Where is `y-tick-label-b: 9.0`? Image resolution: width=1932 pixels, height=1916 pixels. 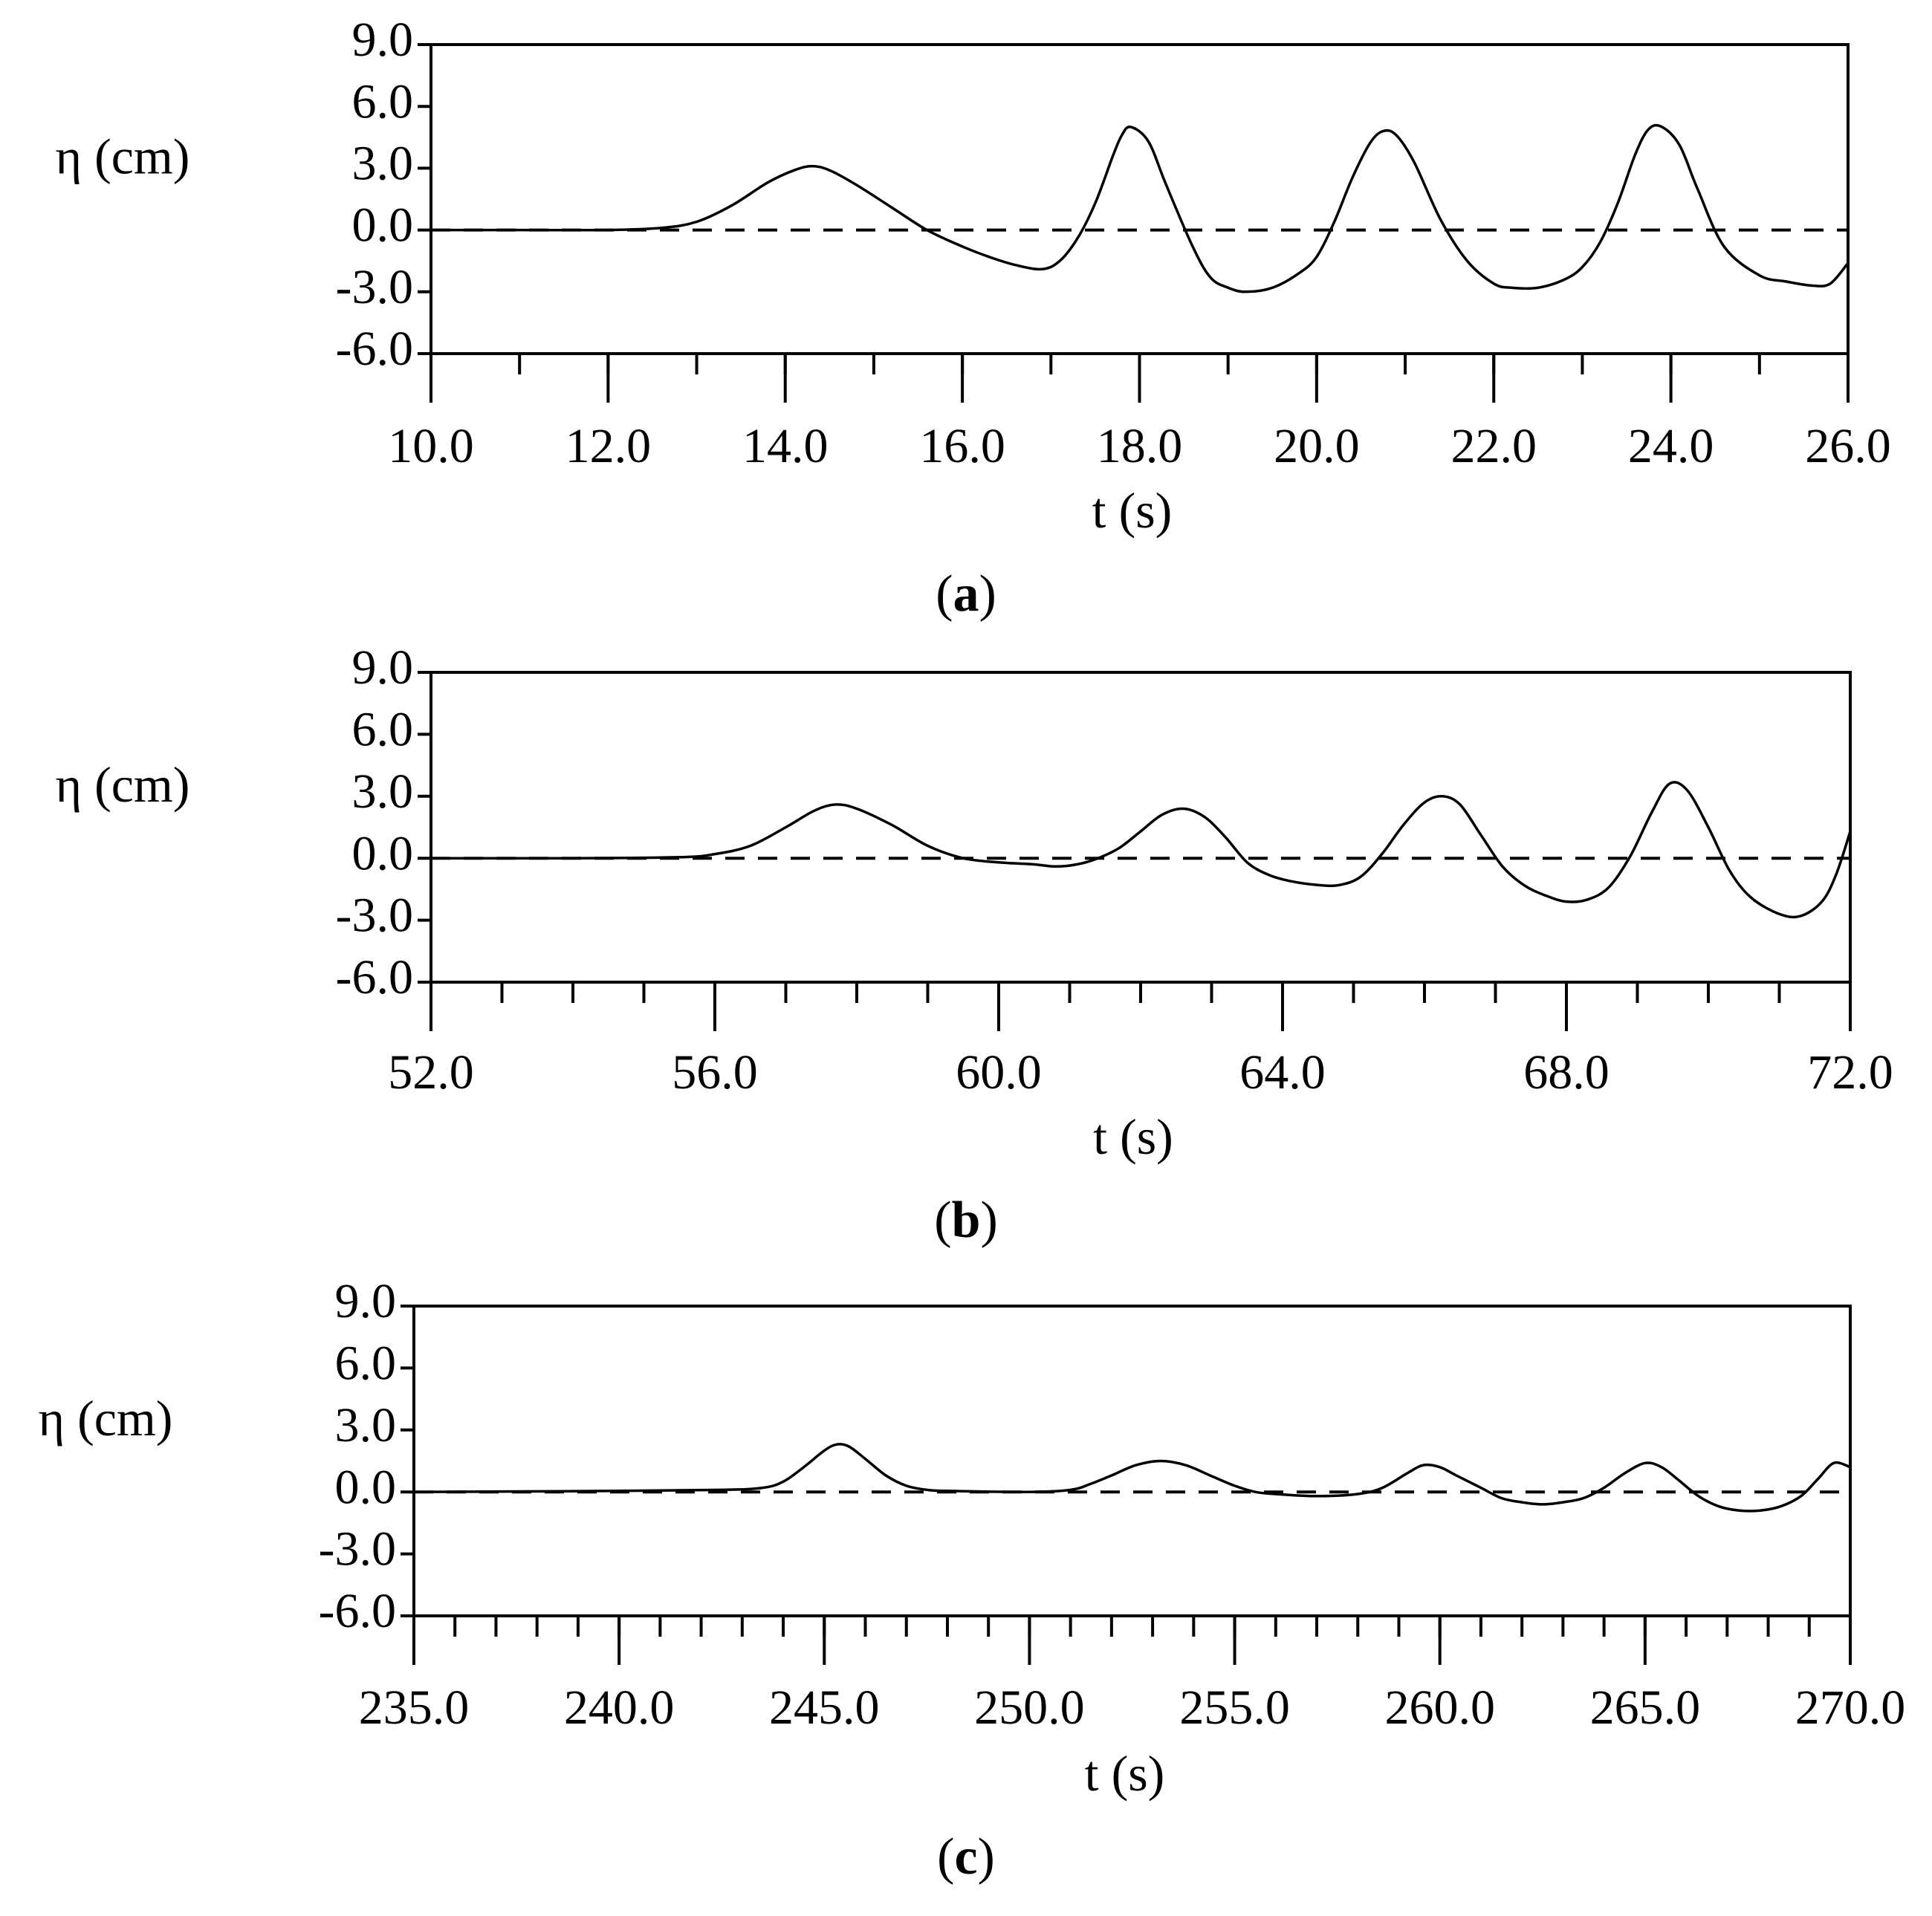 y-tick-label-b: 9.0 is located at coordinates (383, 667).